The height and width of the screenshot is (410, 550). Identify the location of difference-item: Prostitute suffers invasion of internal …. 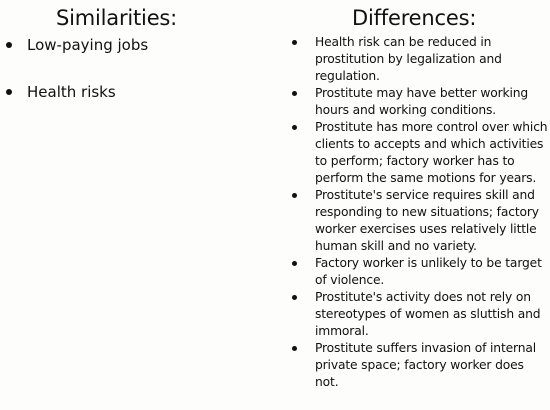
(419, 365).